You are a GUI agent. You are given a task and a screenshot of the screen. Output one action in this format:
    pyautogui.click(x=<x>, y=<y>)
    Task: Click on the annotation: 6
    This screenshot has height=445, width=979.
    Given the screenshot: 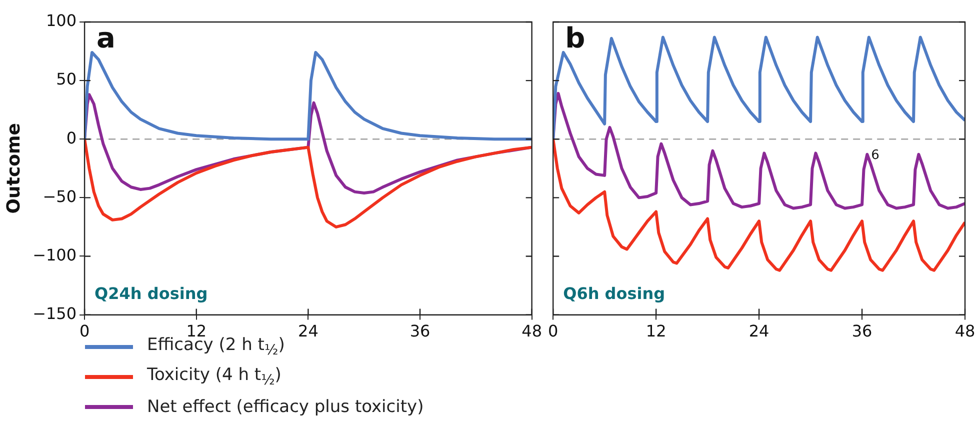 What is the action you would take?
    pyautogui.click(x=875, y=155)
    